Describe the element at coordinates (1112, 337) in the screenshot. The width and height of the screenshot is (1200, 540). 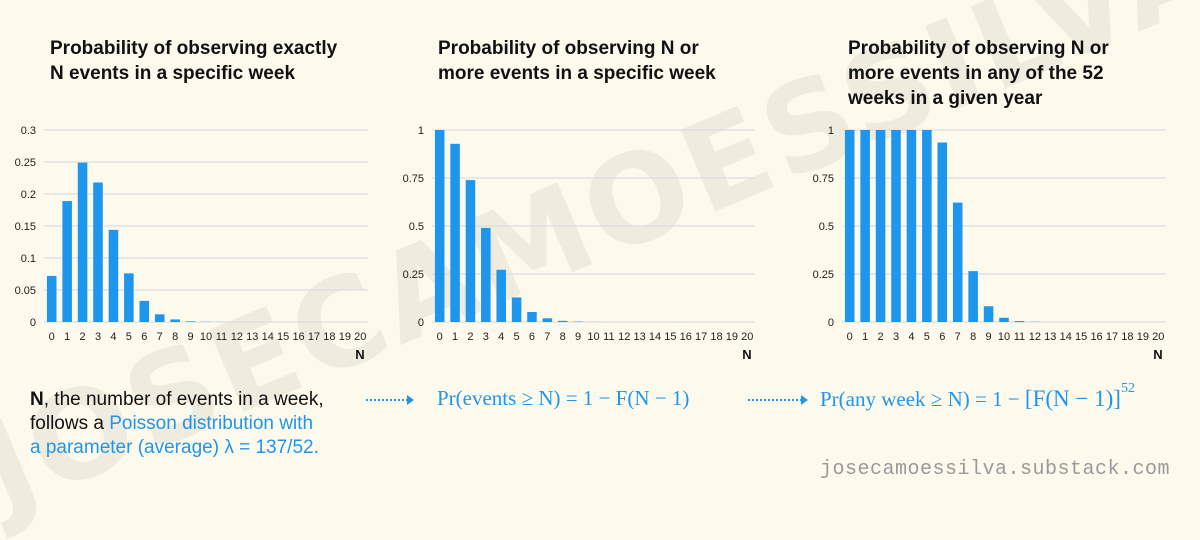
I see `x-tick-label: 17` at that location.